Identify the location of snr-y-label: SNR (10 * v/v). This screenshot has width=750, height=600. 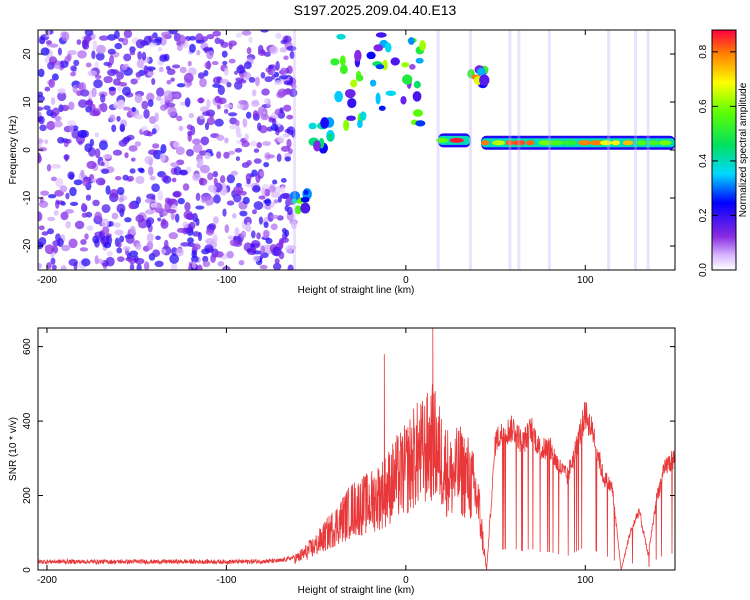
(13, 449).